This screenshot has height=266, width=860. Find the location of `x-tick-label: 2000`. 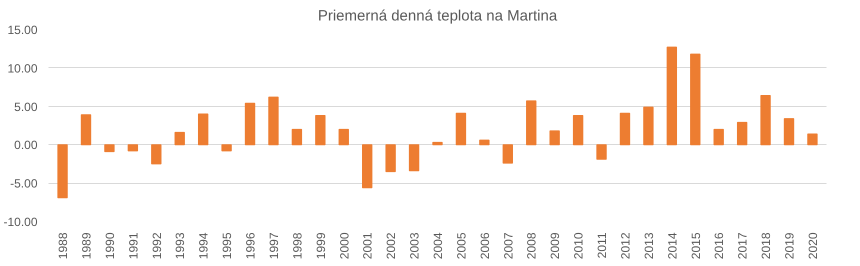

x-tick-label: 2000 is located at coordinates (344, 246).